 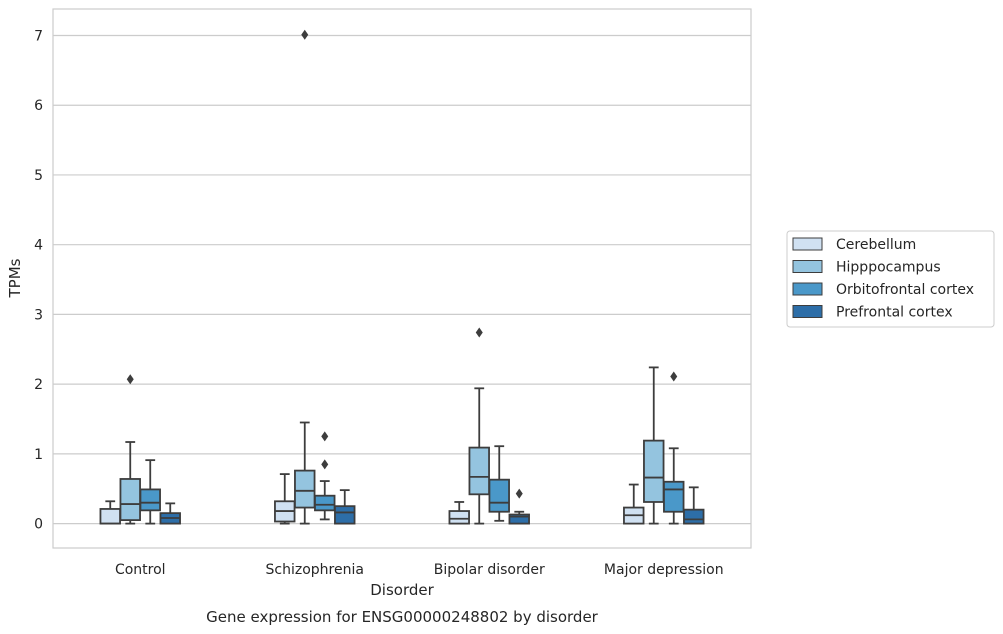 What do you see at coordinates (664, 570) in the screenshot?
I see `x-tick-label: Major depression` at bounding box center [664, 570].